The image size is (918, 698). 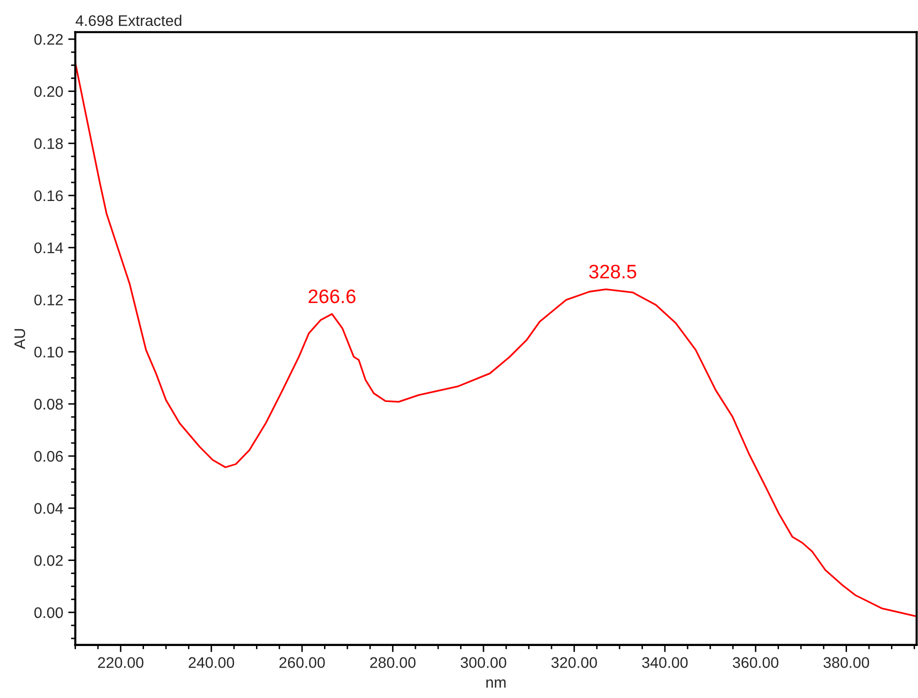 What do you see at coordinates (483, 662) in the screenshot?
I see `x-tick-label: 300.00` at bounding box center [483, 662].